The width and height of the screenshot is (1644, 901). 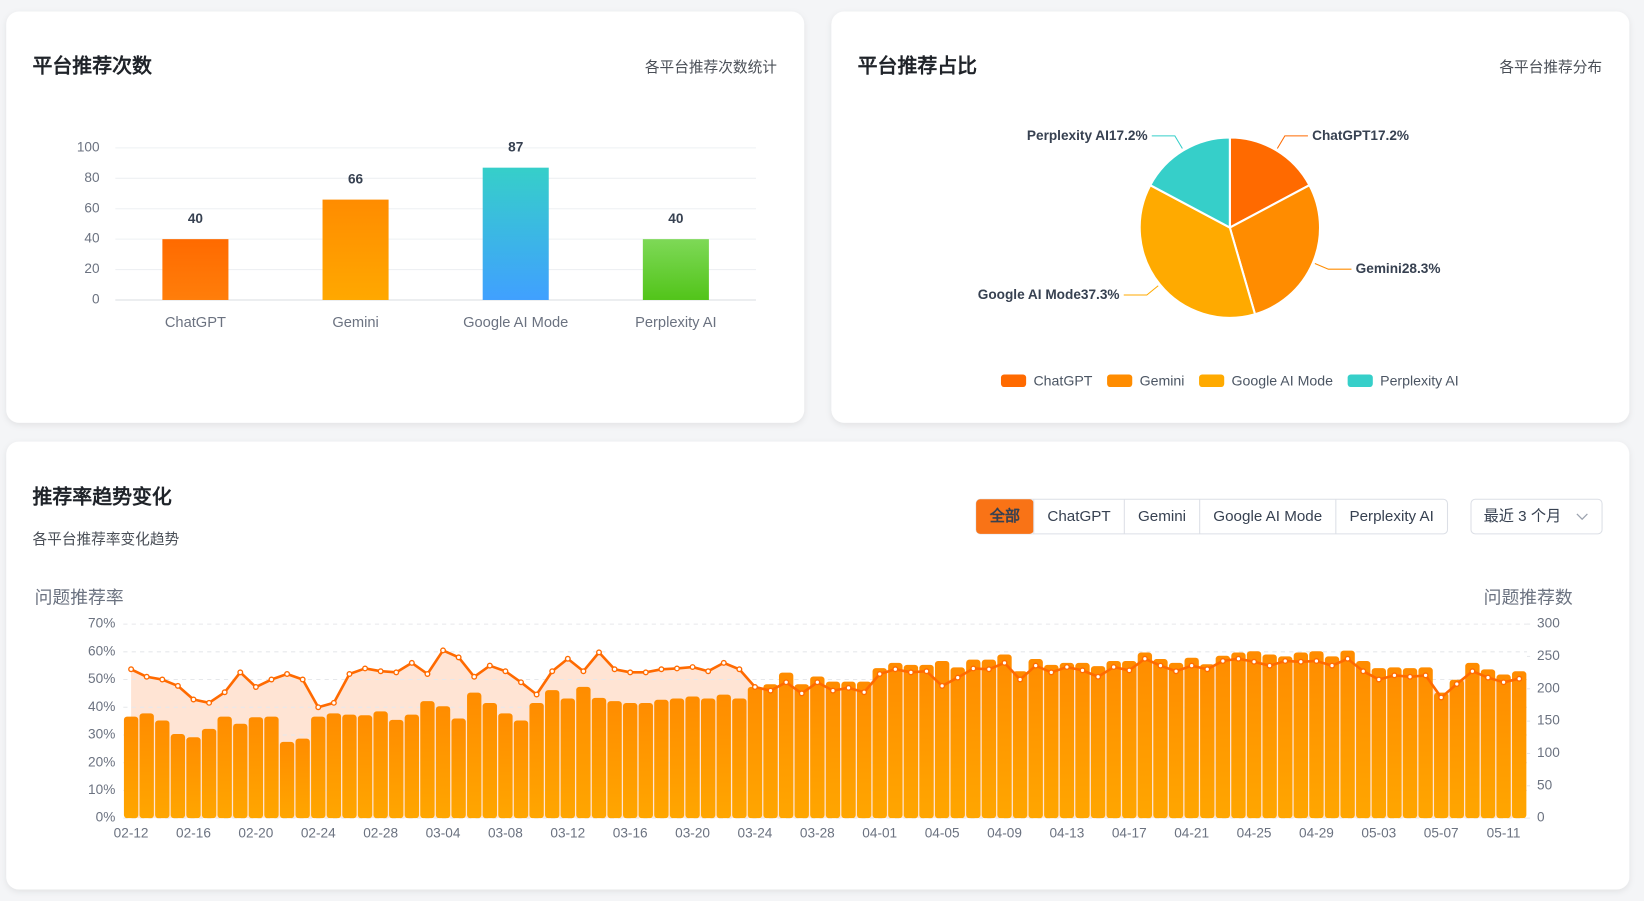 I want to click on tab: Google AI Mode, so click(x=1268, y=516).